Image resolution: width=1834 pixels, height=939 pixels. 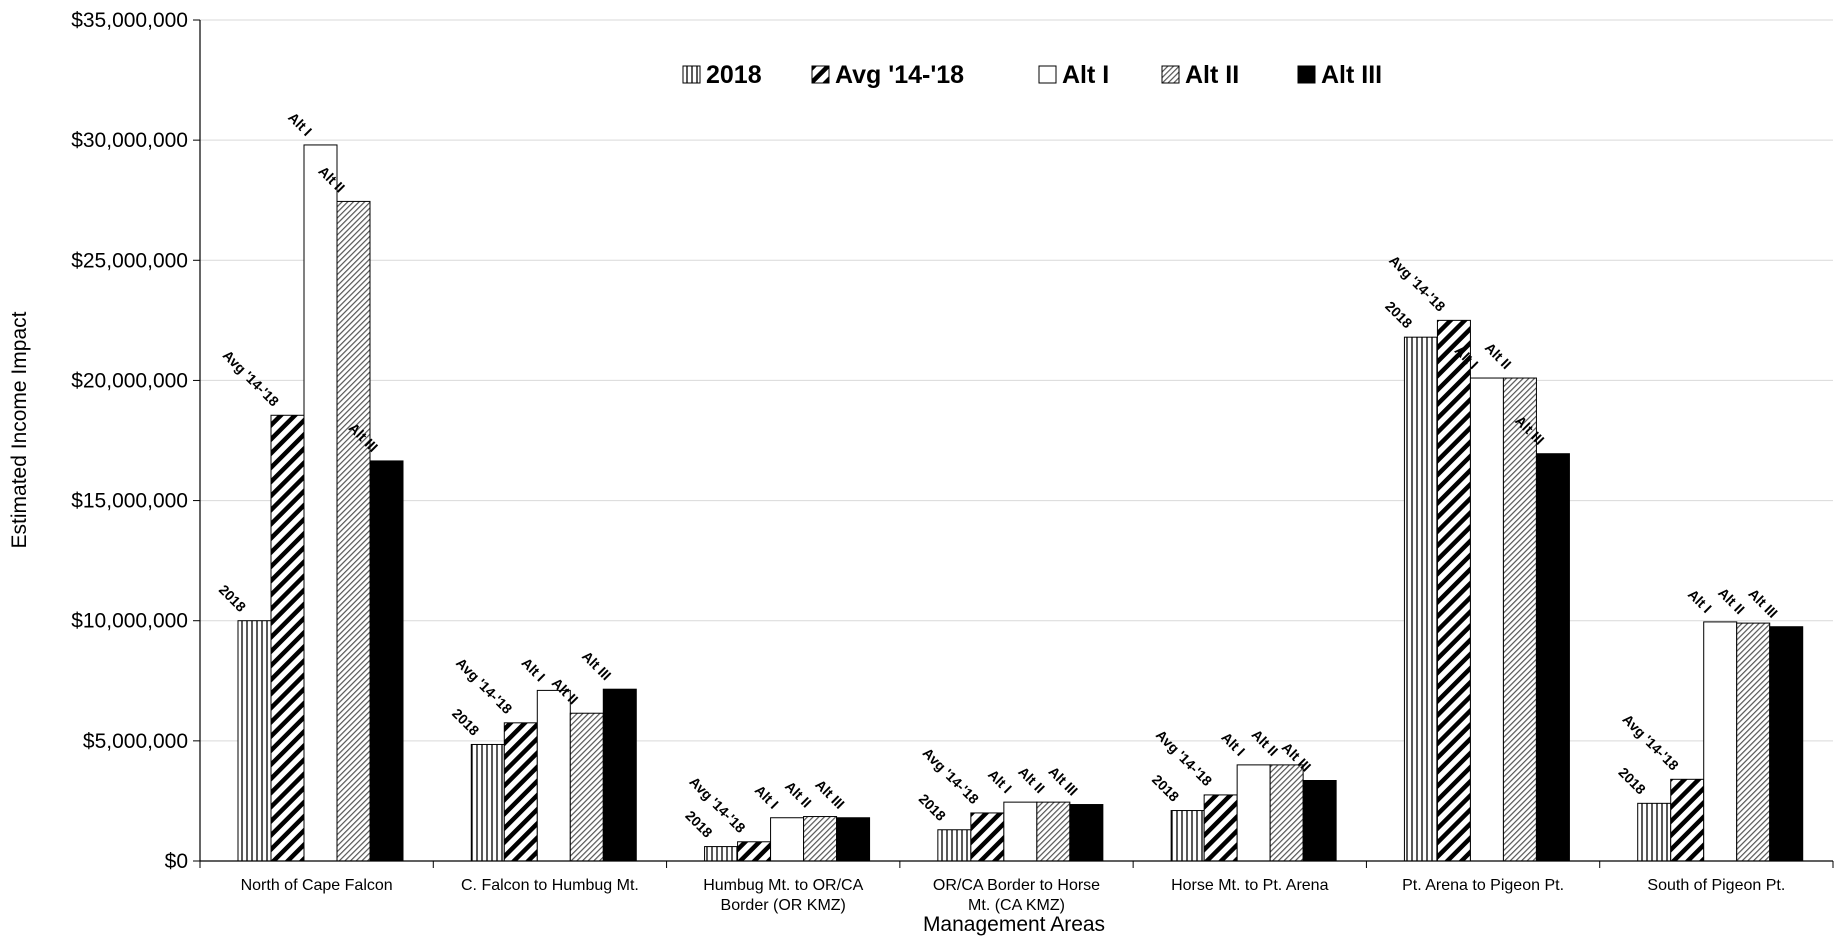 What do you see at coordinates (1014, 924) in the screenshot?
I see `x-axis-title: Management Areas` at bounding box center [1014, 924].